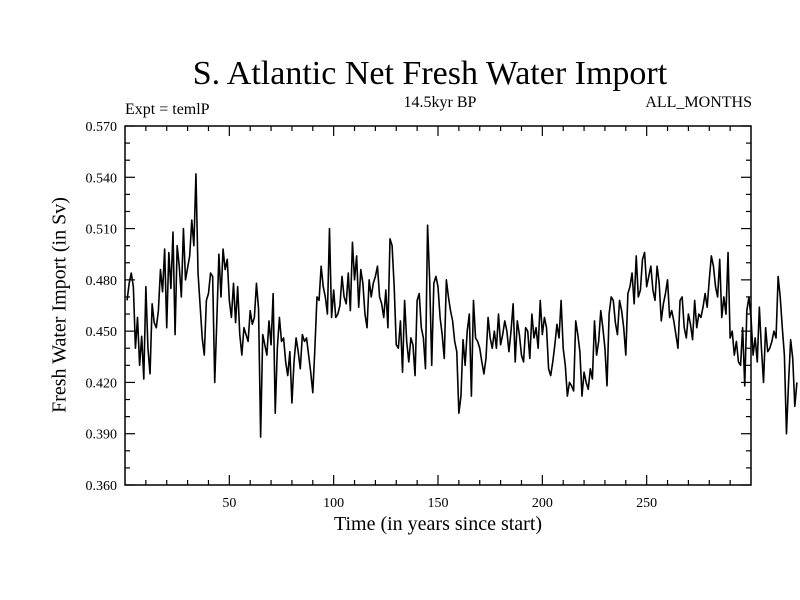 Image resolution: width=800 pixels, height=600 pixels. What do you see at coordinates (438, 503) in the screenshot?
I see `x-tick-label: 150` at bounding box center [438, 503].